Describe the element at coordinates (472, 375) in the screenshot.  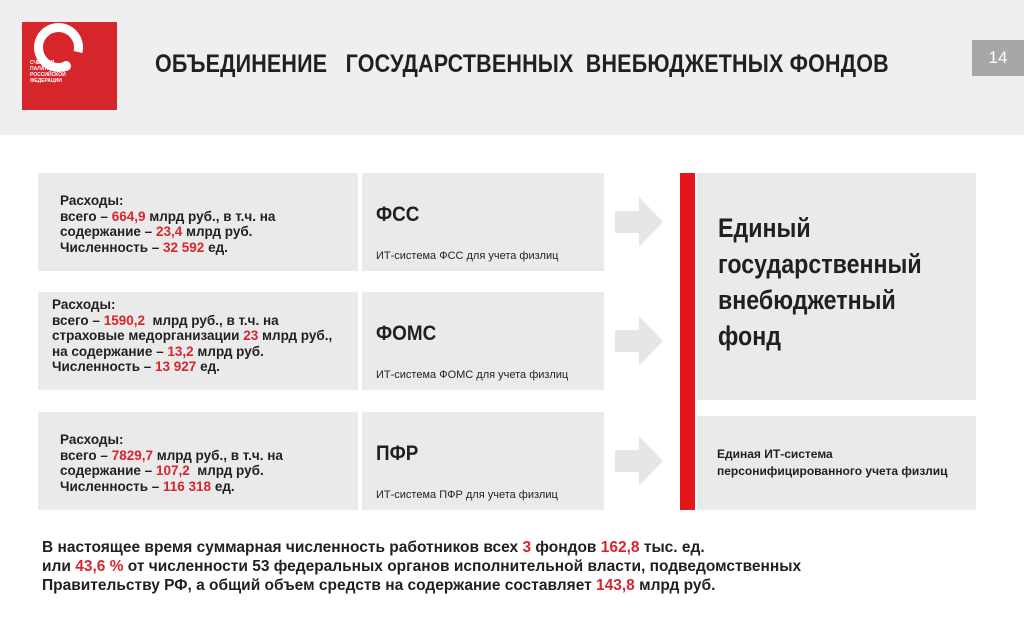
I see `fund-it-system: ИТ-система ФОМС для учета физлиц` at that location.